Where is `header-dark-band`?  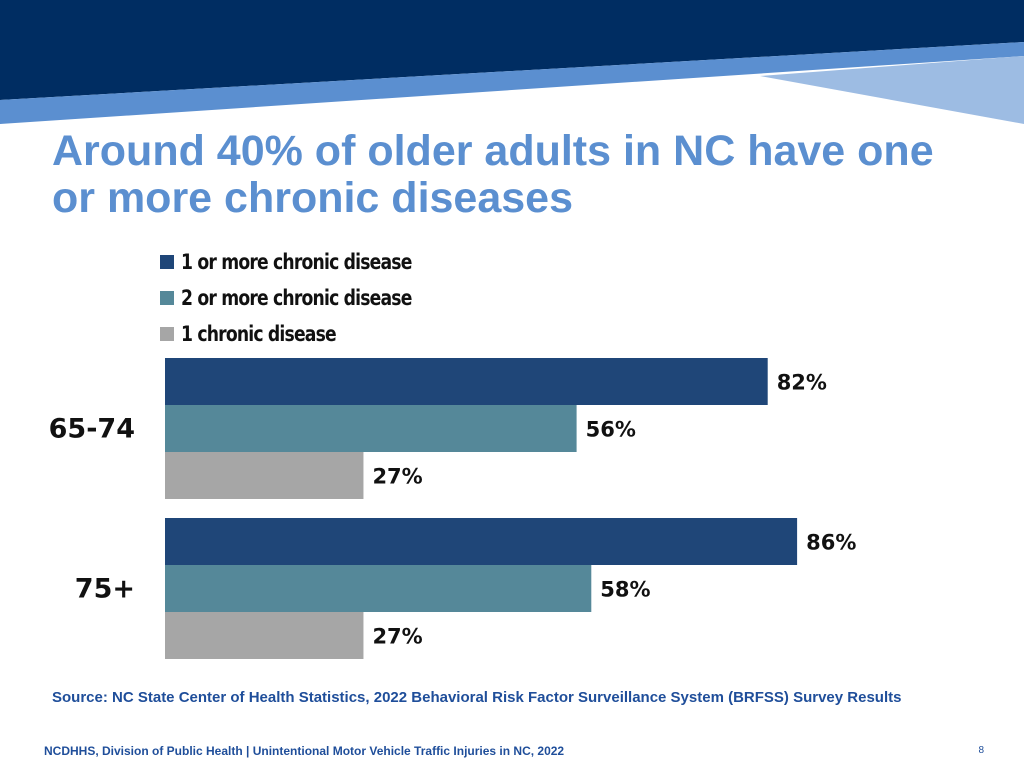
header-dark-band is located at coordinates (512, 50).